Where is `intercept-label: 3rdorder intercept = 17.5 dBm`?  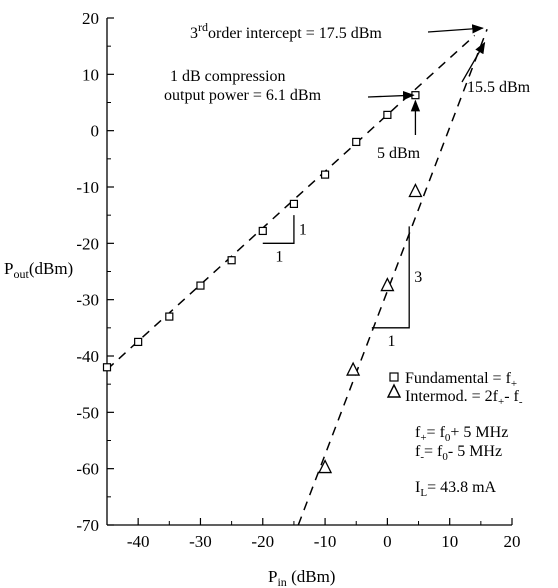
intercept-label: 3rdorder intercept = 17.5 dBm is located at coordinates (286, 31).